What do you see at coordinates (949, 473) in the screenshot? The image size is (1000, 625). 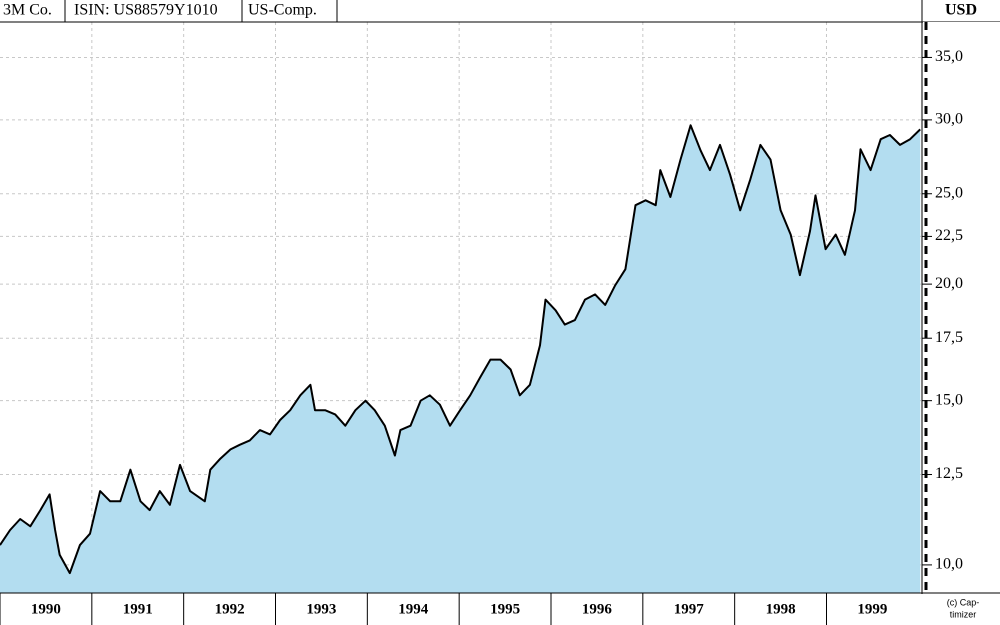 I see `y-tick-label: 12,5` at bounding box center [949, 473].